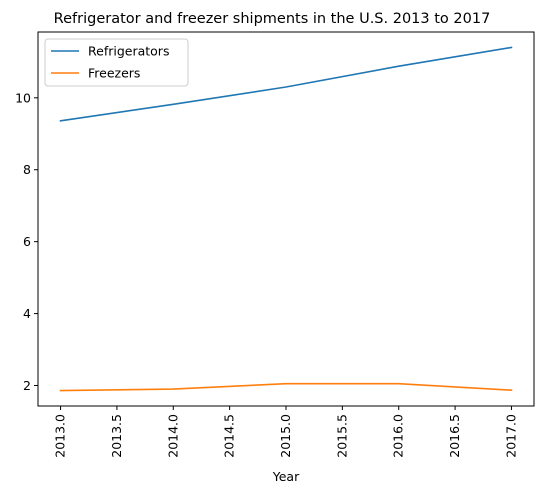  What do you see at coordinates (114, 73) in the screenshot?
I see `legend-label-1: Freezers` at bounding box center [114, 73].